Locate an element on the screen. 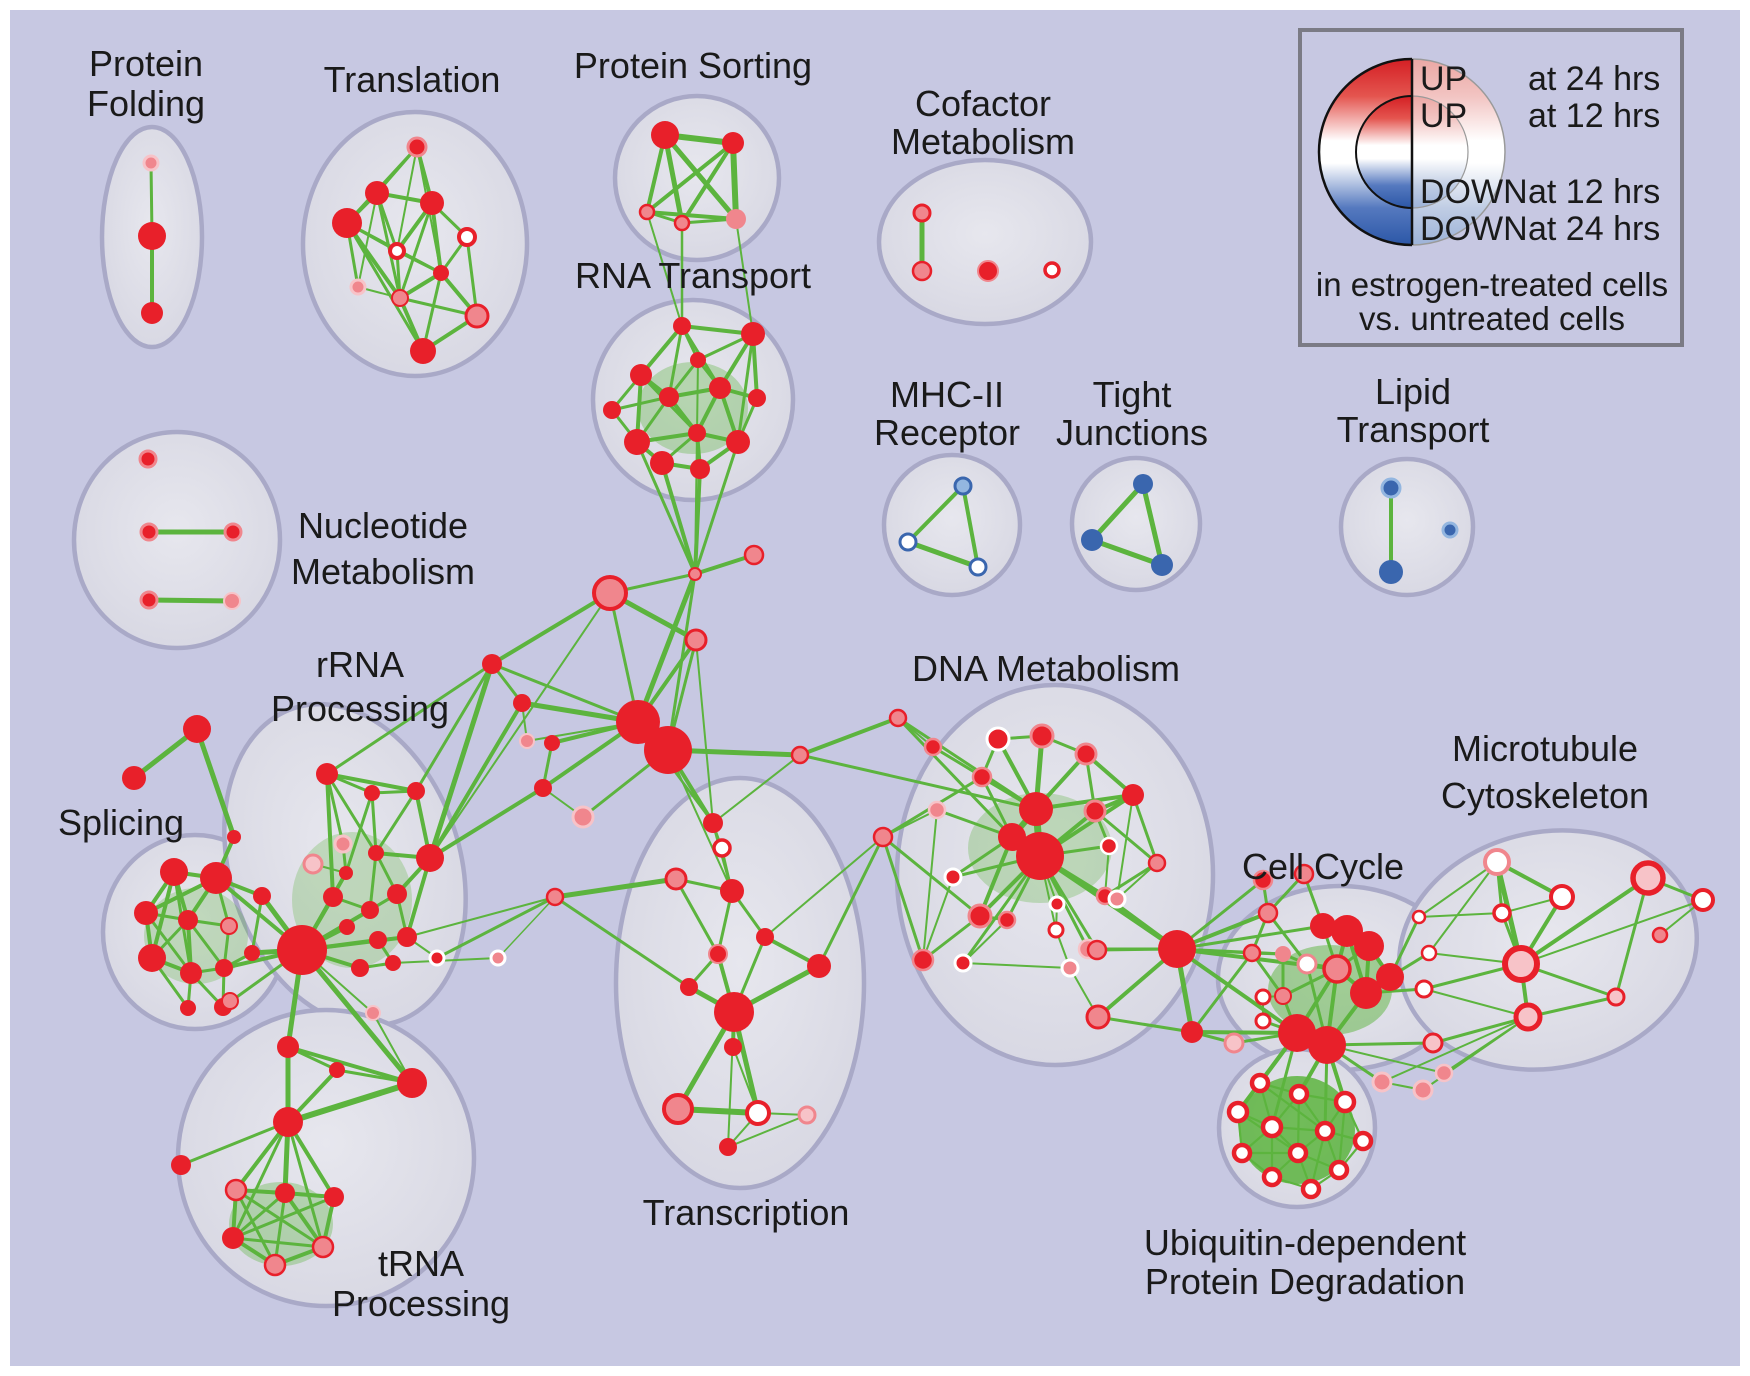 The image size is (1750, 1376). node-m1 is located at coordinates (1562, 897).